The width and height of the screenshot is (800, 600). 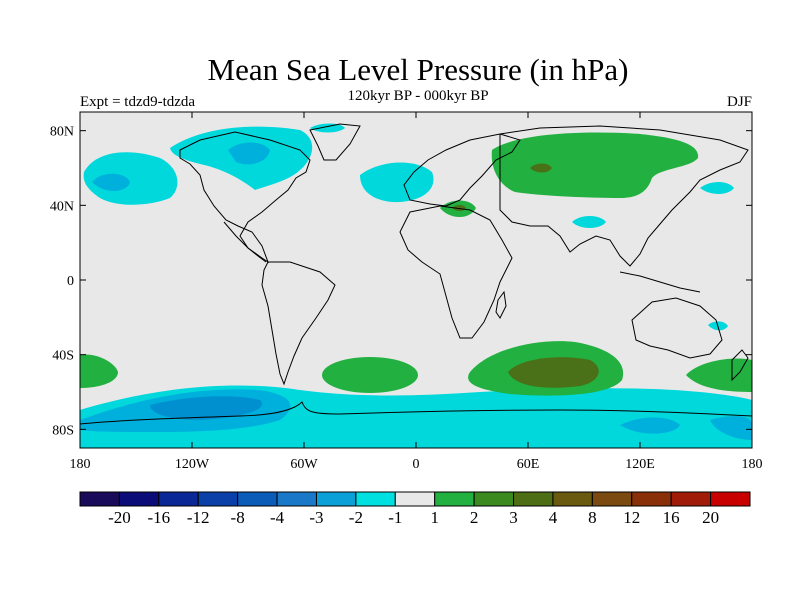 What do you see at coordinates (541, 168) in the screenshot?
I see `eurasia-high-core` at bounding box center [541, 168].